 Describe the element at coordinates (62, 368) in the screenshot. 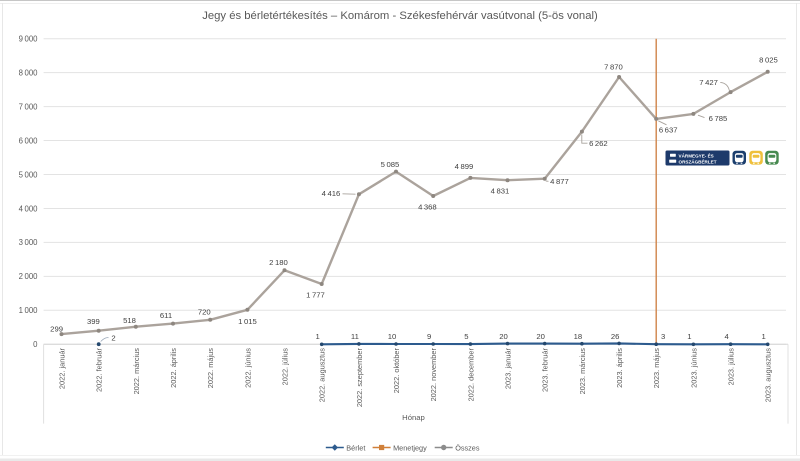

I see `svg-text: 2022. január` at that location.